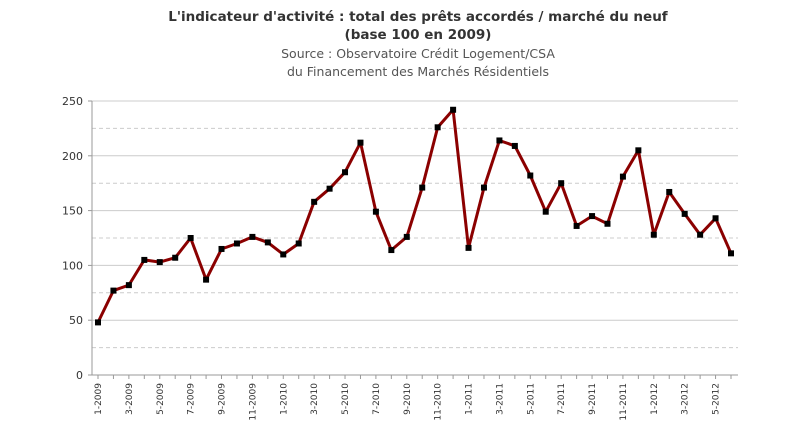 This screenshot has width=800, height=436. What do you see at coordinates (439, 402) in the screenshot?
I see `x-tick-label: 11-2010` at bounding box center [439, 402].